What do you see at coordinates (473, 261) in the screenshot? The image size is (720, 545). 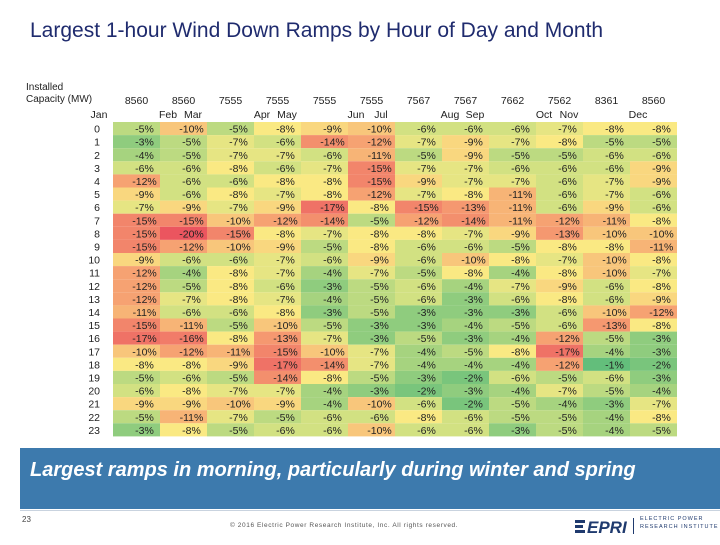 I see `heatmap-cell-value: -10%` at bounding box center [473, 261].